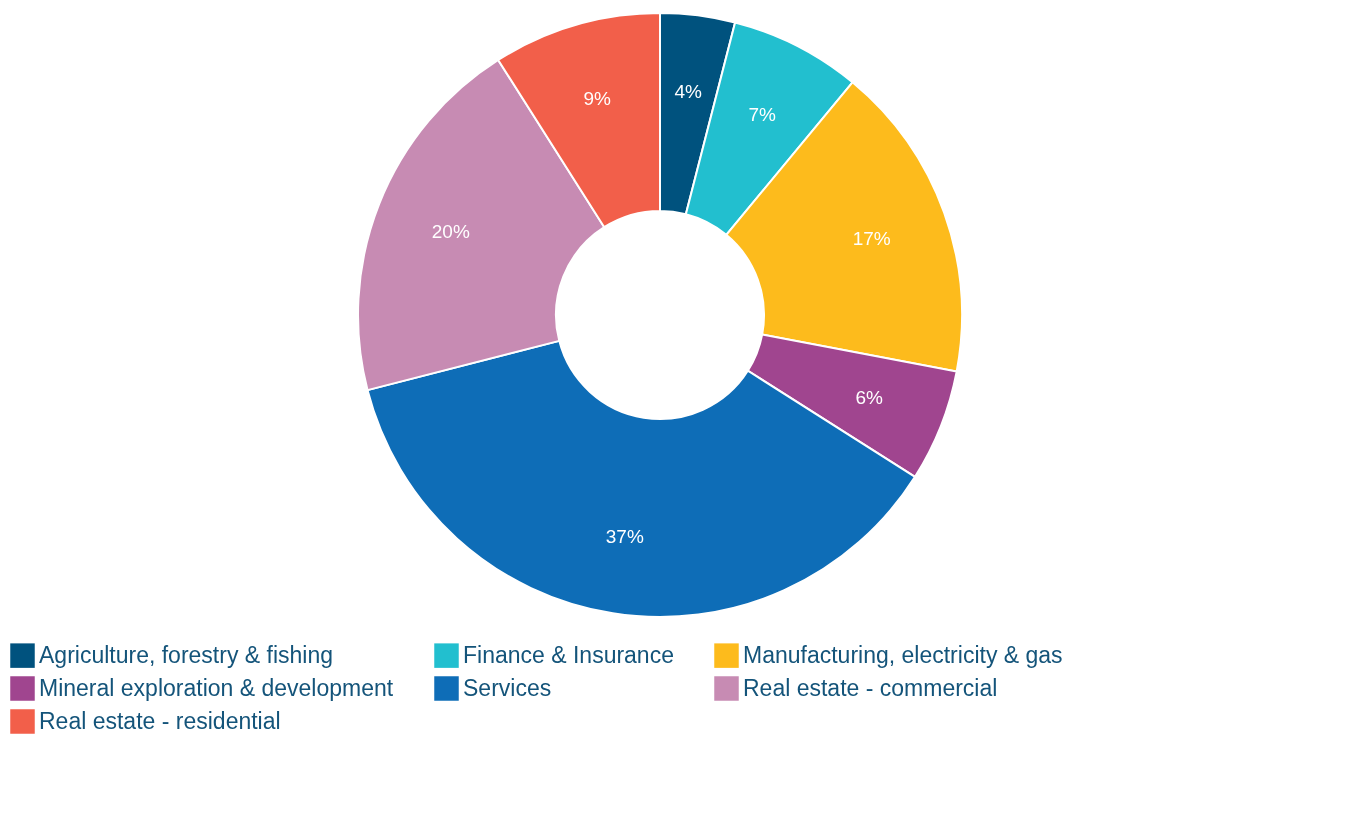  What do you see at coordinates (869, 397) in the screenshot?
I see `data-label: 6%` at bounding box center [869, 397].